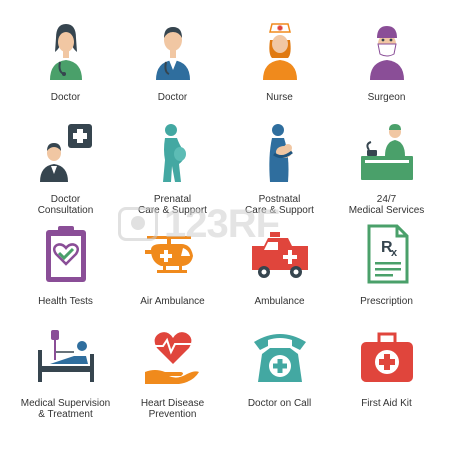 This screenshot has width=450, height=450. I want to click on icon-tile-nurse: Nurse, so click(279, 65).